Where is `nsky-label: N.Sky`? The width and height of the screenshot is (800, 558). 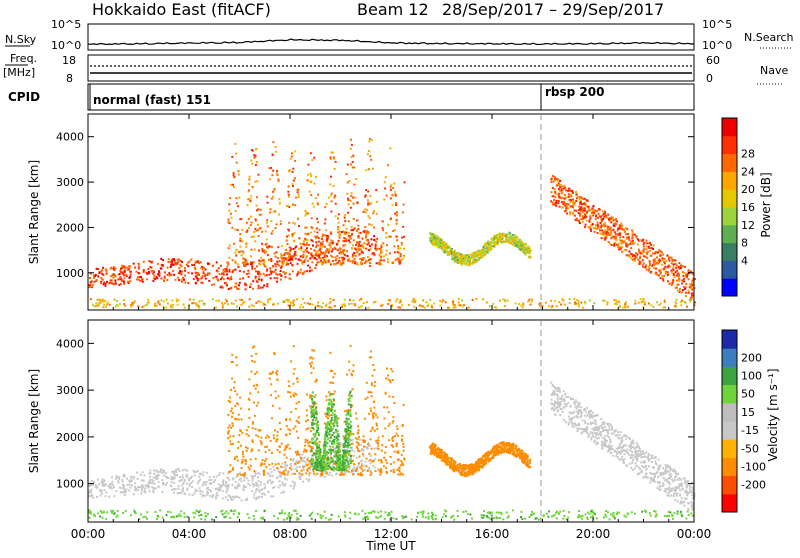 nsky-label: N.Sky is located at coordinates (21, 39).